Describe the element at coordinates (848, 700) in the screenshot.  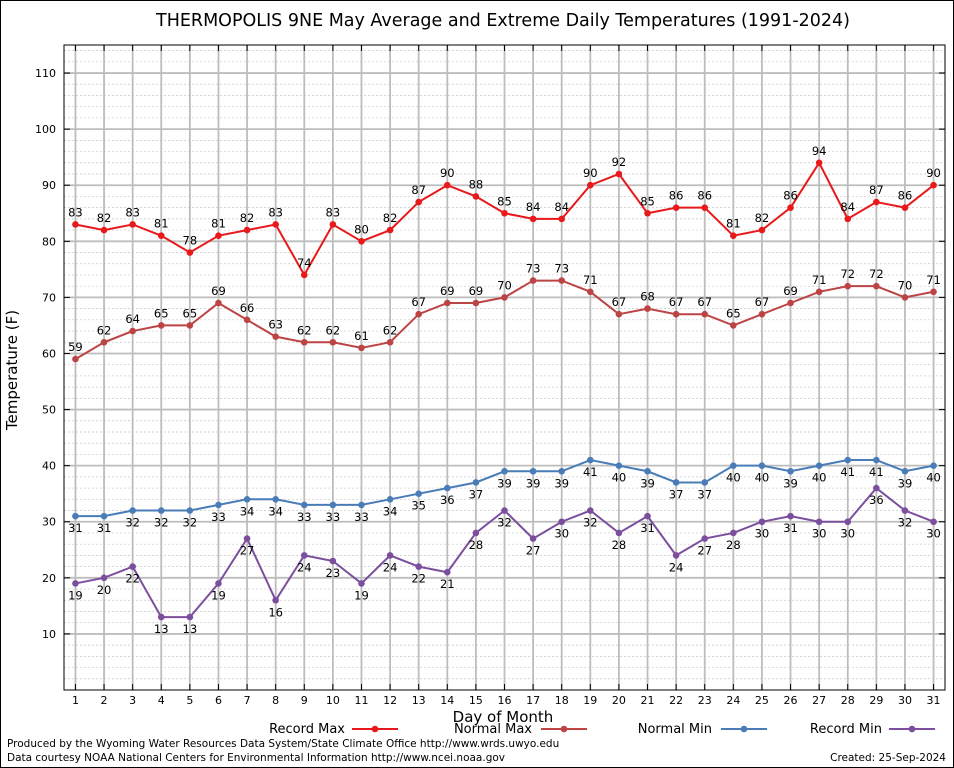
I see `x-tick-label: 28` at that location.